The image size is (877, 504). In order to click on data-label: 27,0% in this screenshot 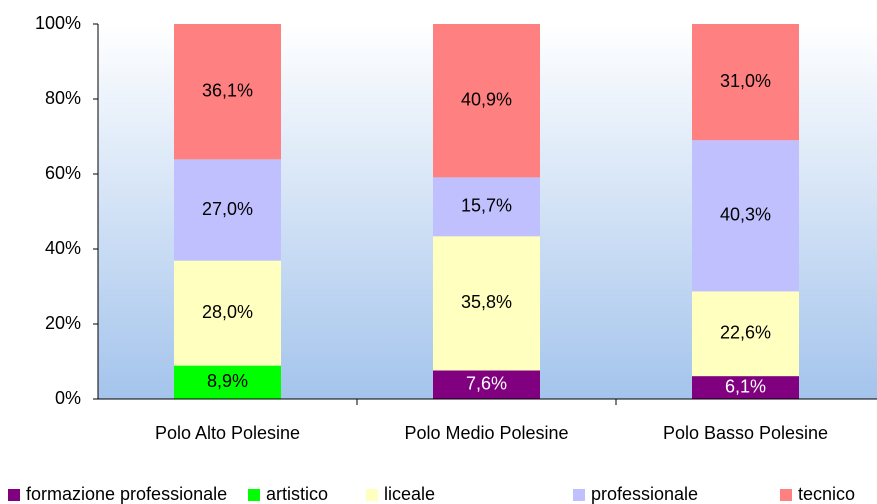, I will do `click(227, 209)`.